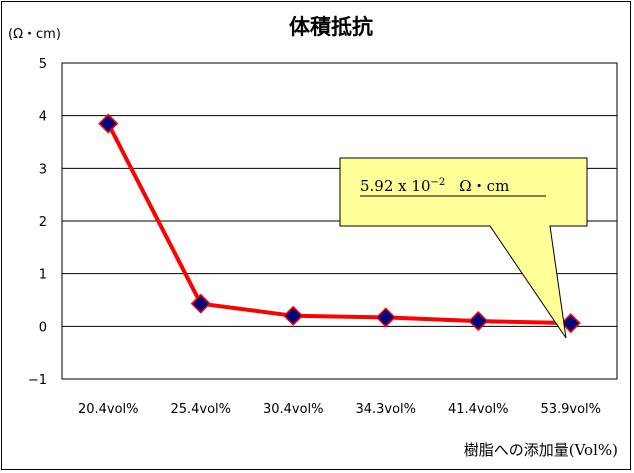  What do you see at coordinates (108, 409) in the screenshot?
I see `x-tick-label: 20.4vol%` at bounding box center [108, 409].